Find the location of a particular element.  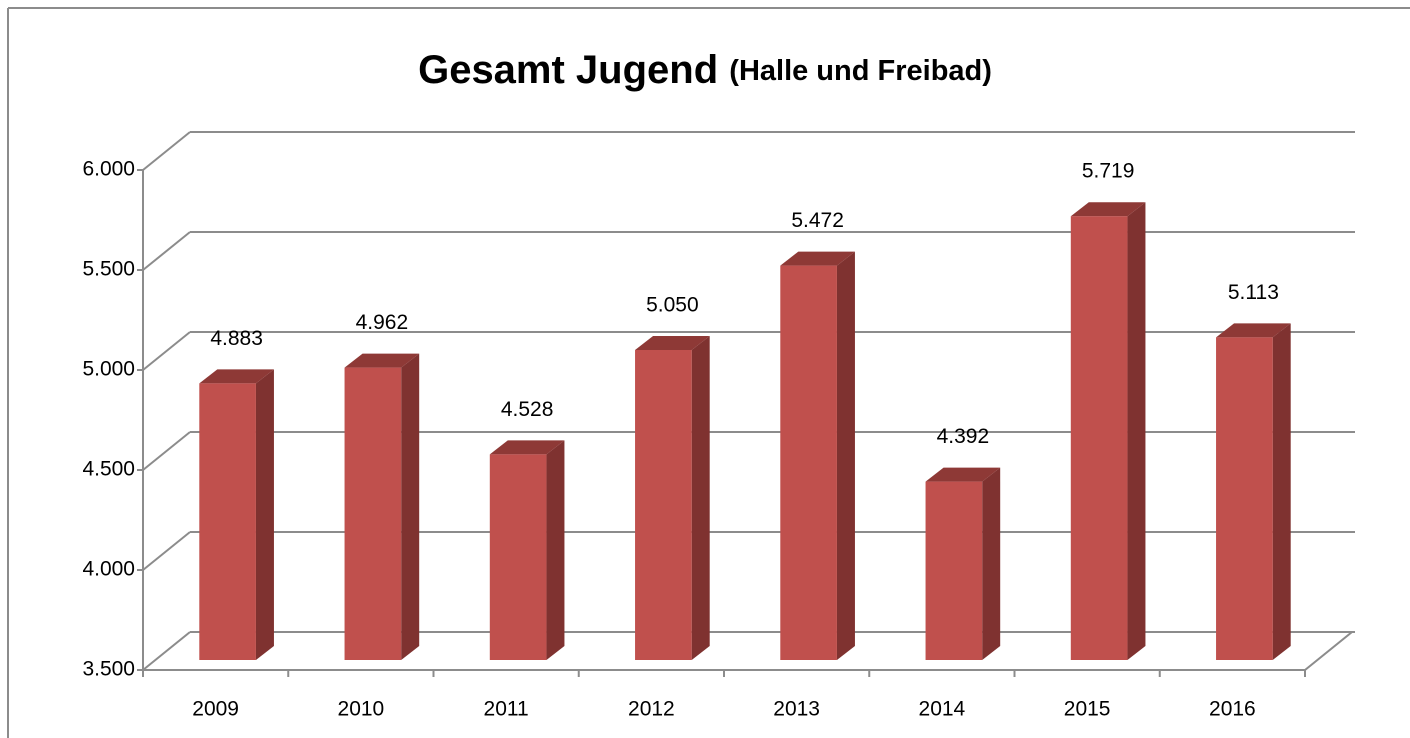

data-label: 4.962 is located at coordinates (382, 322).